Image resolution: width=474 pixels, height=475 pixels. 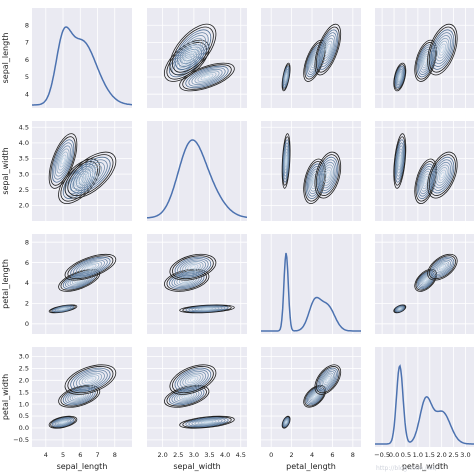 I want to click on panel-sepal_length-vs-petal_length, so click(x=311, y=58).